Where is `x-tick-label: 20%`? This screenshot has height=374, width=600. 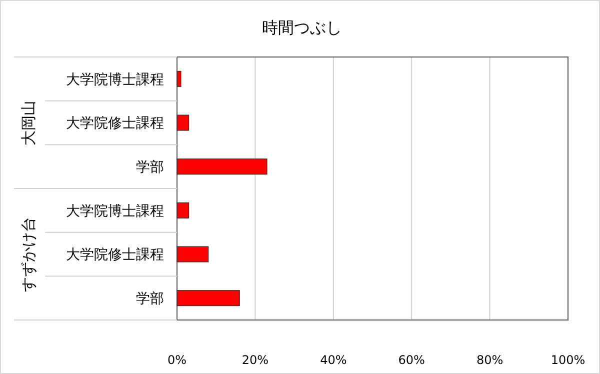 x-tick-label: 20% is located at coordinates (255, 360).